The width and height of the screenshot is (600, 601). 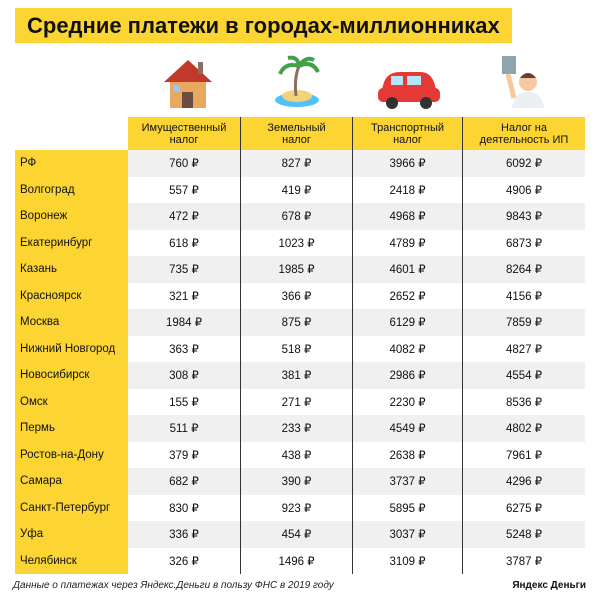 I want to click on table-row: Ростов-на-Дону 379 ₽ 438 ₽2638 ₽7961 ₽, so click(x=300, y=454).